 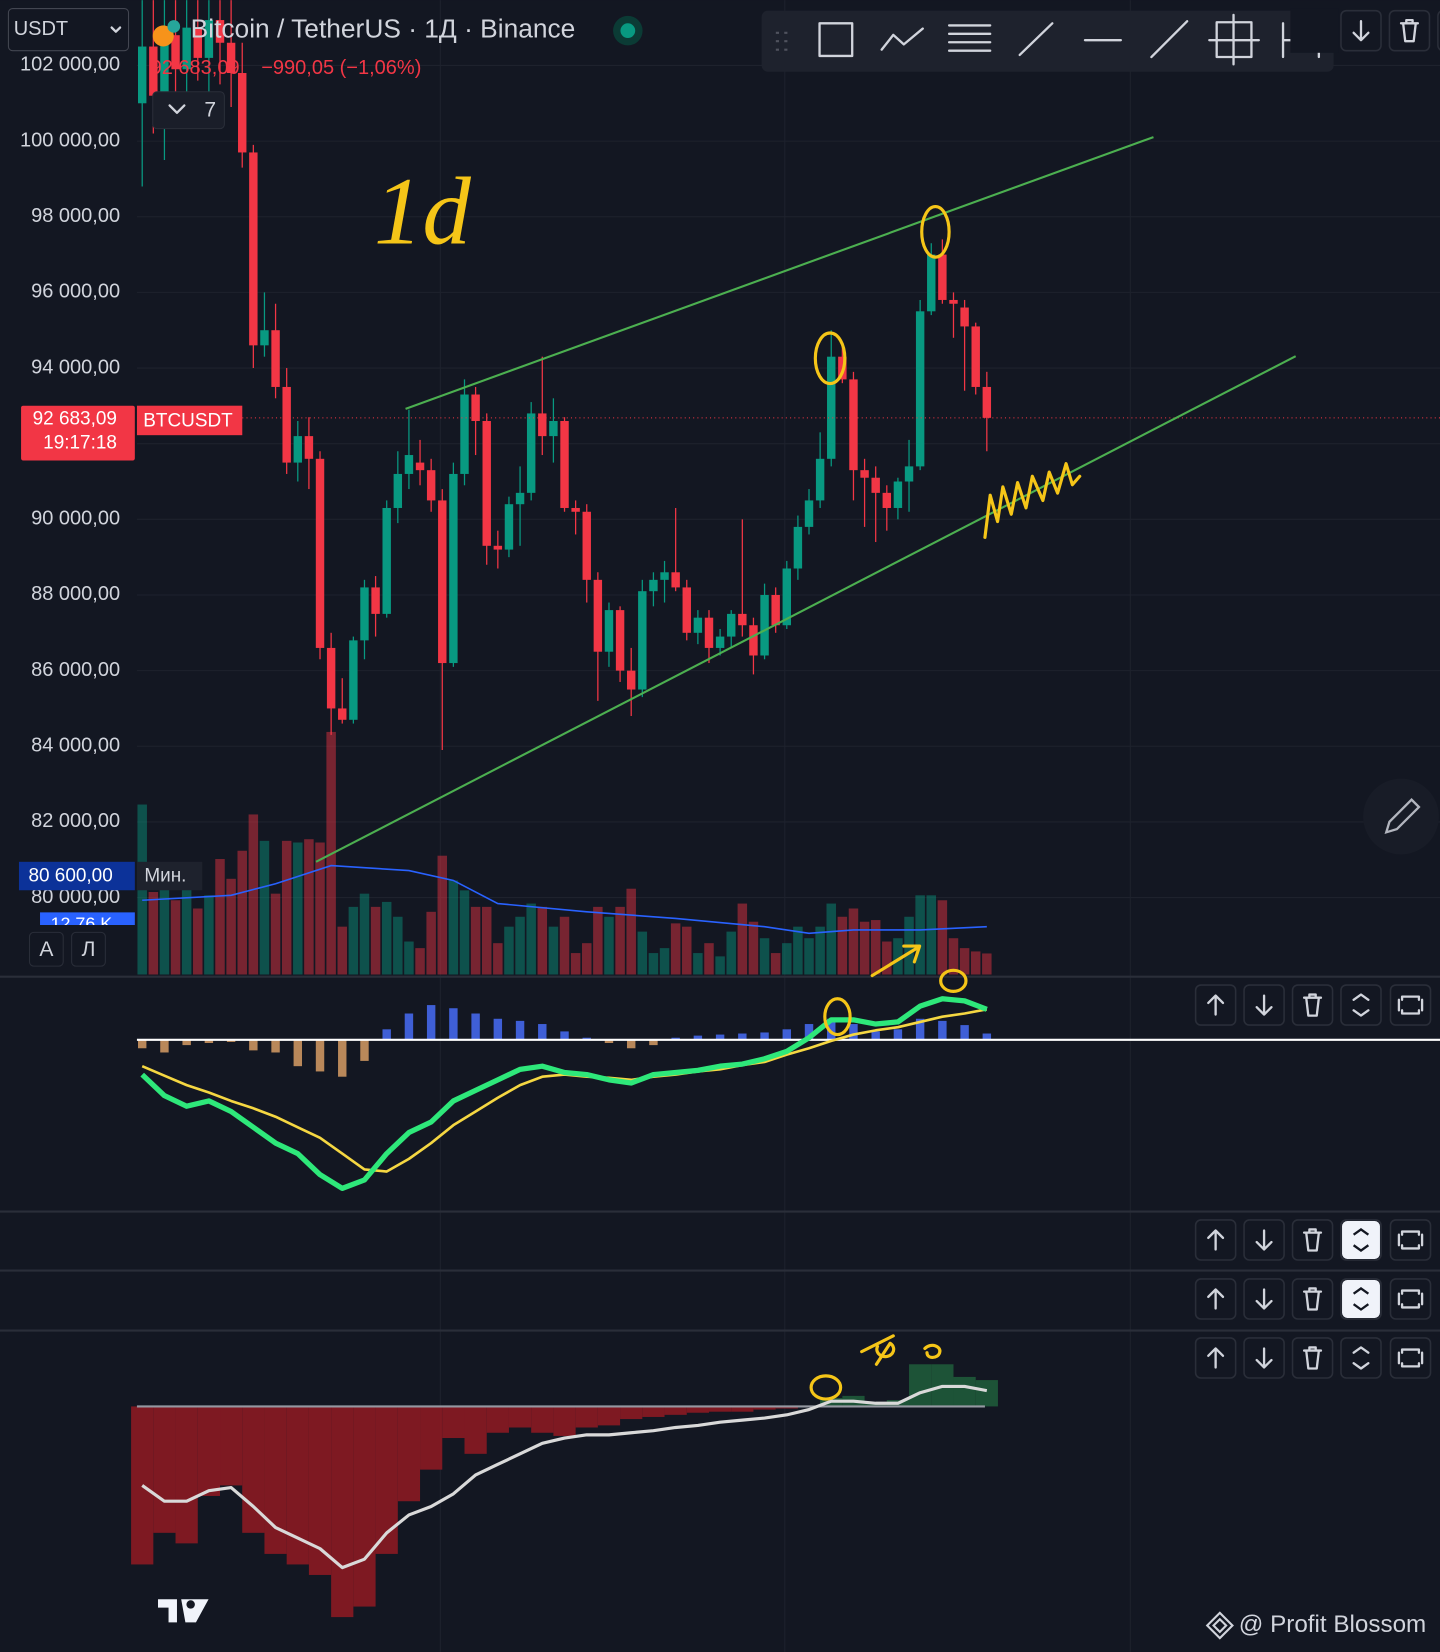 I want to click on annotation-circle, so click(x=826, y=1387).